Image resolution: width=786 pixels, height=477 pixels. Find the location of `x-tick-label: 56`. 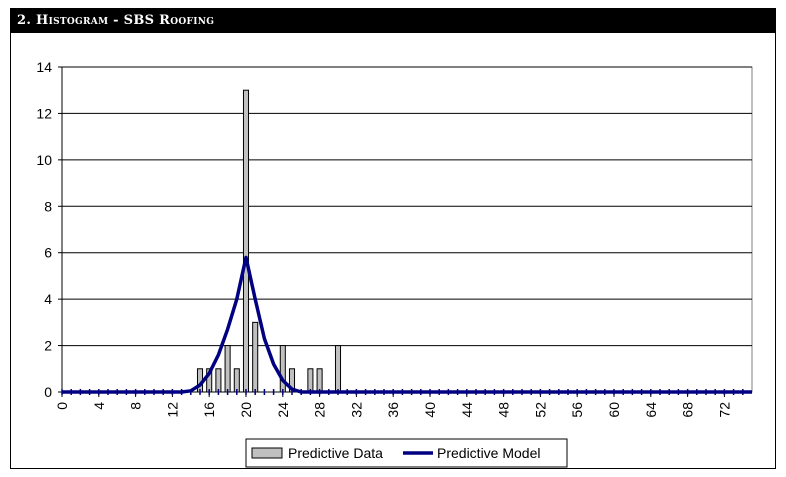

x-tick-label: 56 is located at coordinates (577, 410).